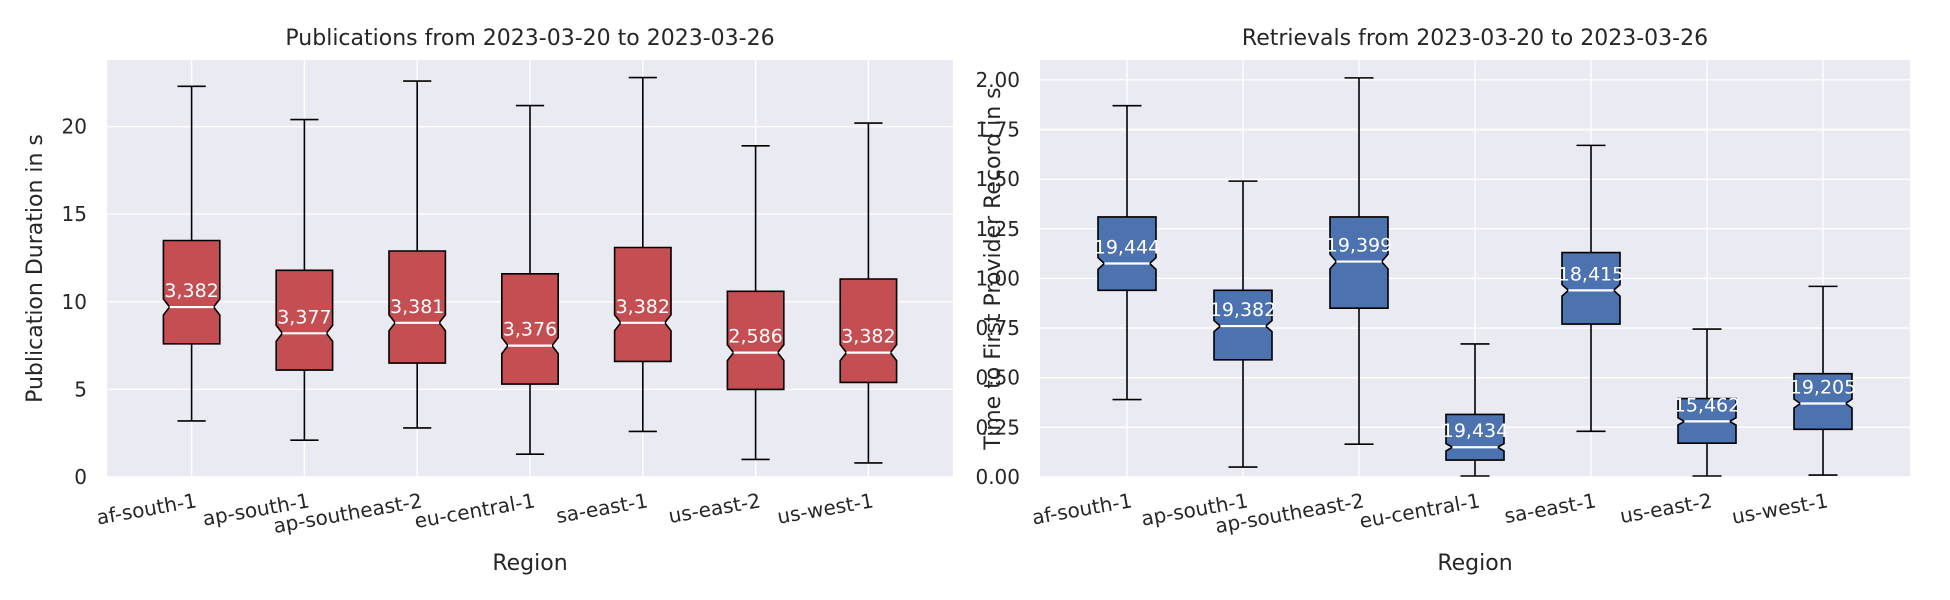 The width and height of the screenshot is (1950, 600). What do you see at coordinates (1475, 431) in the screenshot?
I see `count-label: 19,434` at bounding box center [1475, 431].